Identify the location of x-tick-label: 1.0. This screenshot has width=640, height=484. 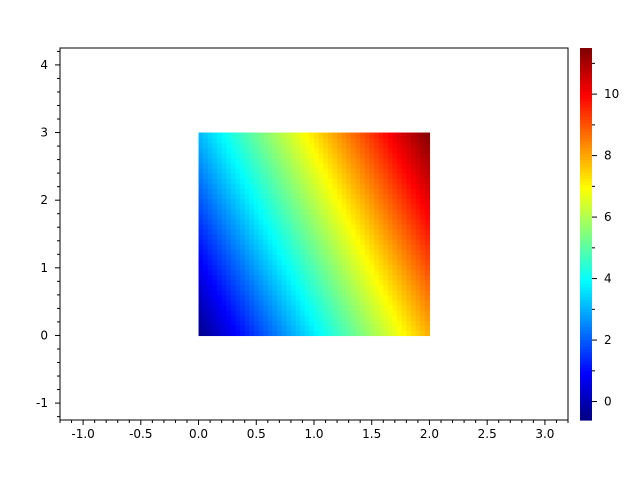
(313, 434).